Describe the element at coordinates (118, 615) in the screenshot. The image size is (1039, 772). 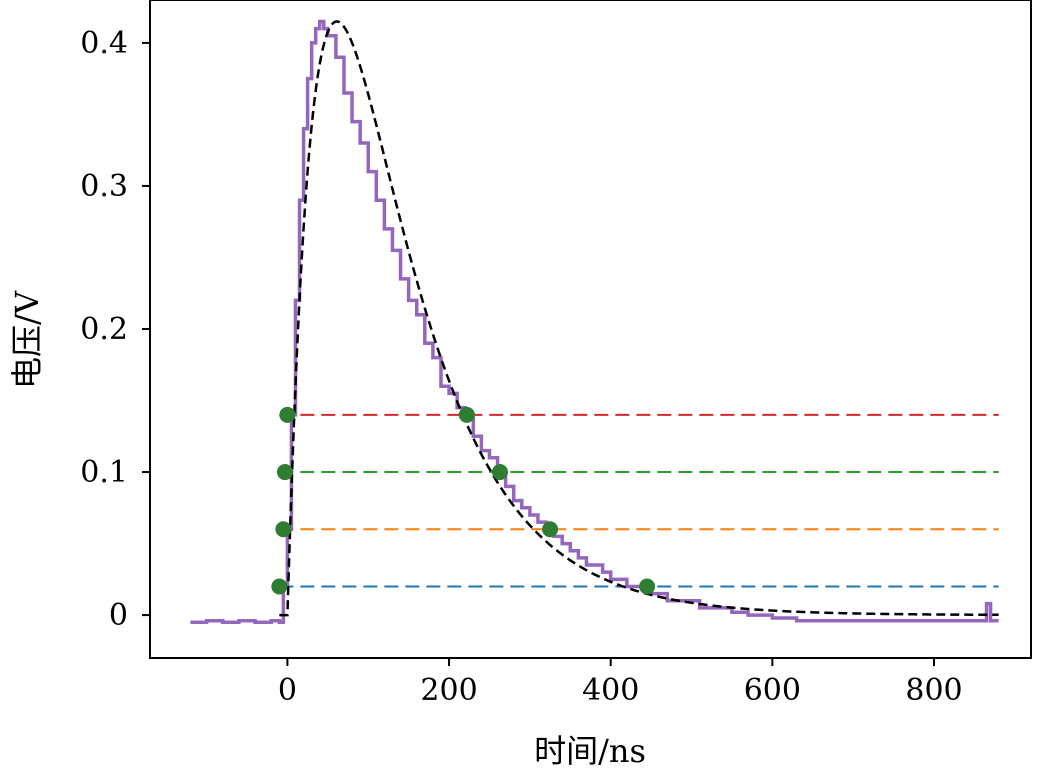
I see `y-tick-label-0: 0` at that location.